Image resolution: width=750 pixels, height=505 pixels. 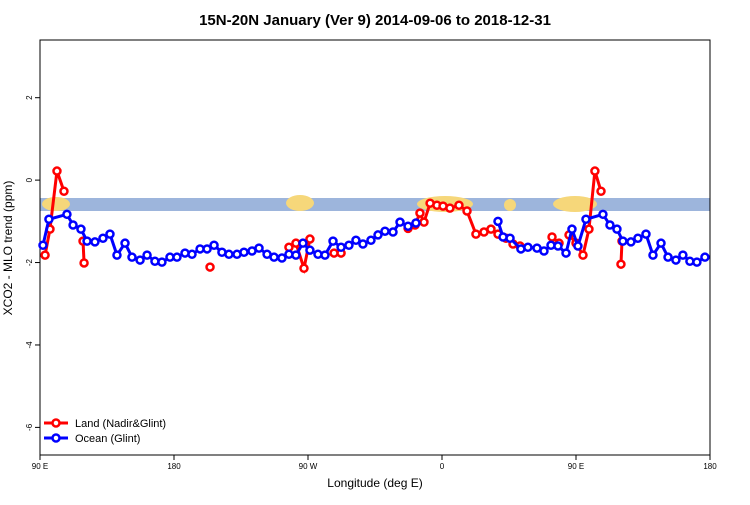 I want to click on ocean-strip, so click(x=375, y=204).